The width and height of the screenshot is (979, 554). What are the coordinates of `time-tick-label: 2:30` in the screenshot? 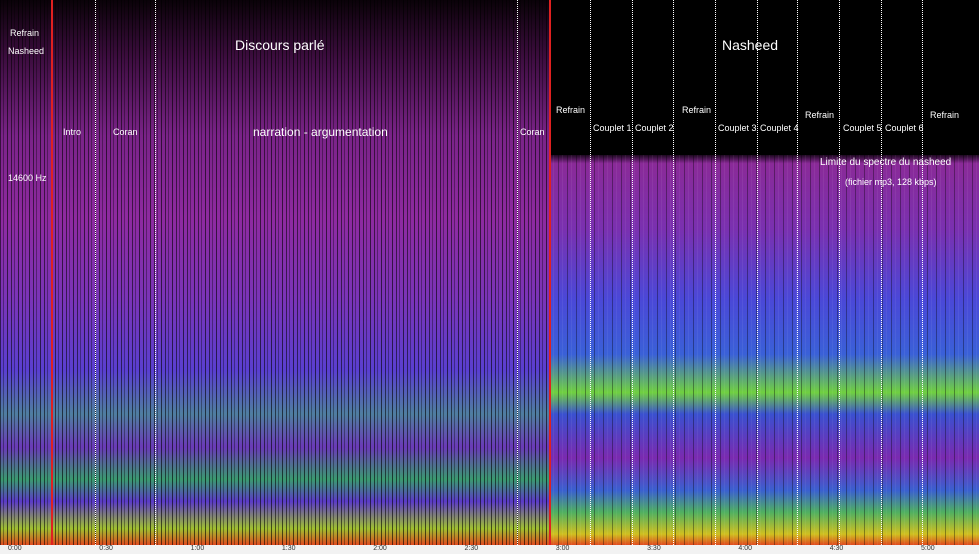 It's located at (471, 548).